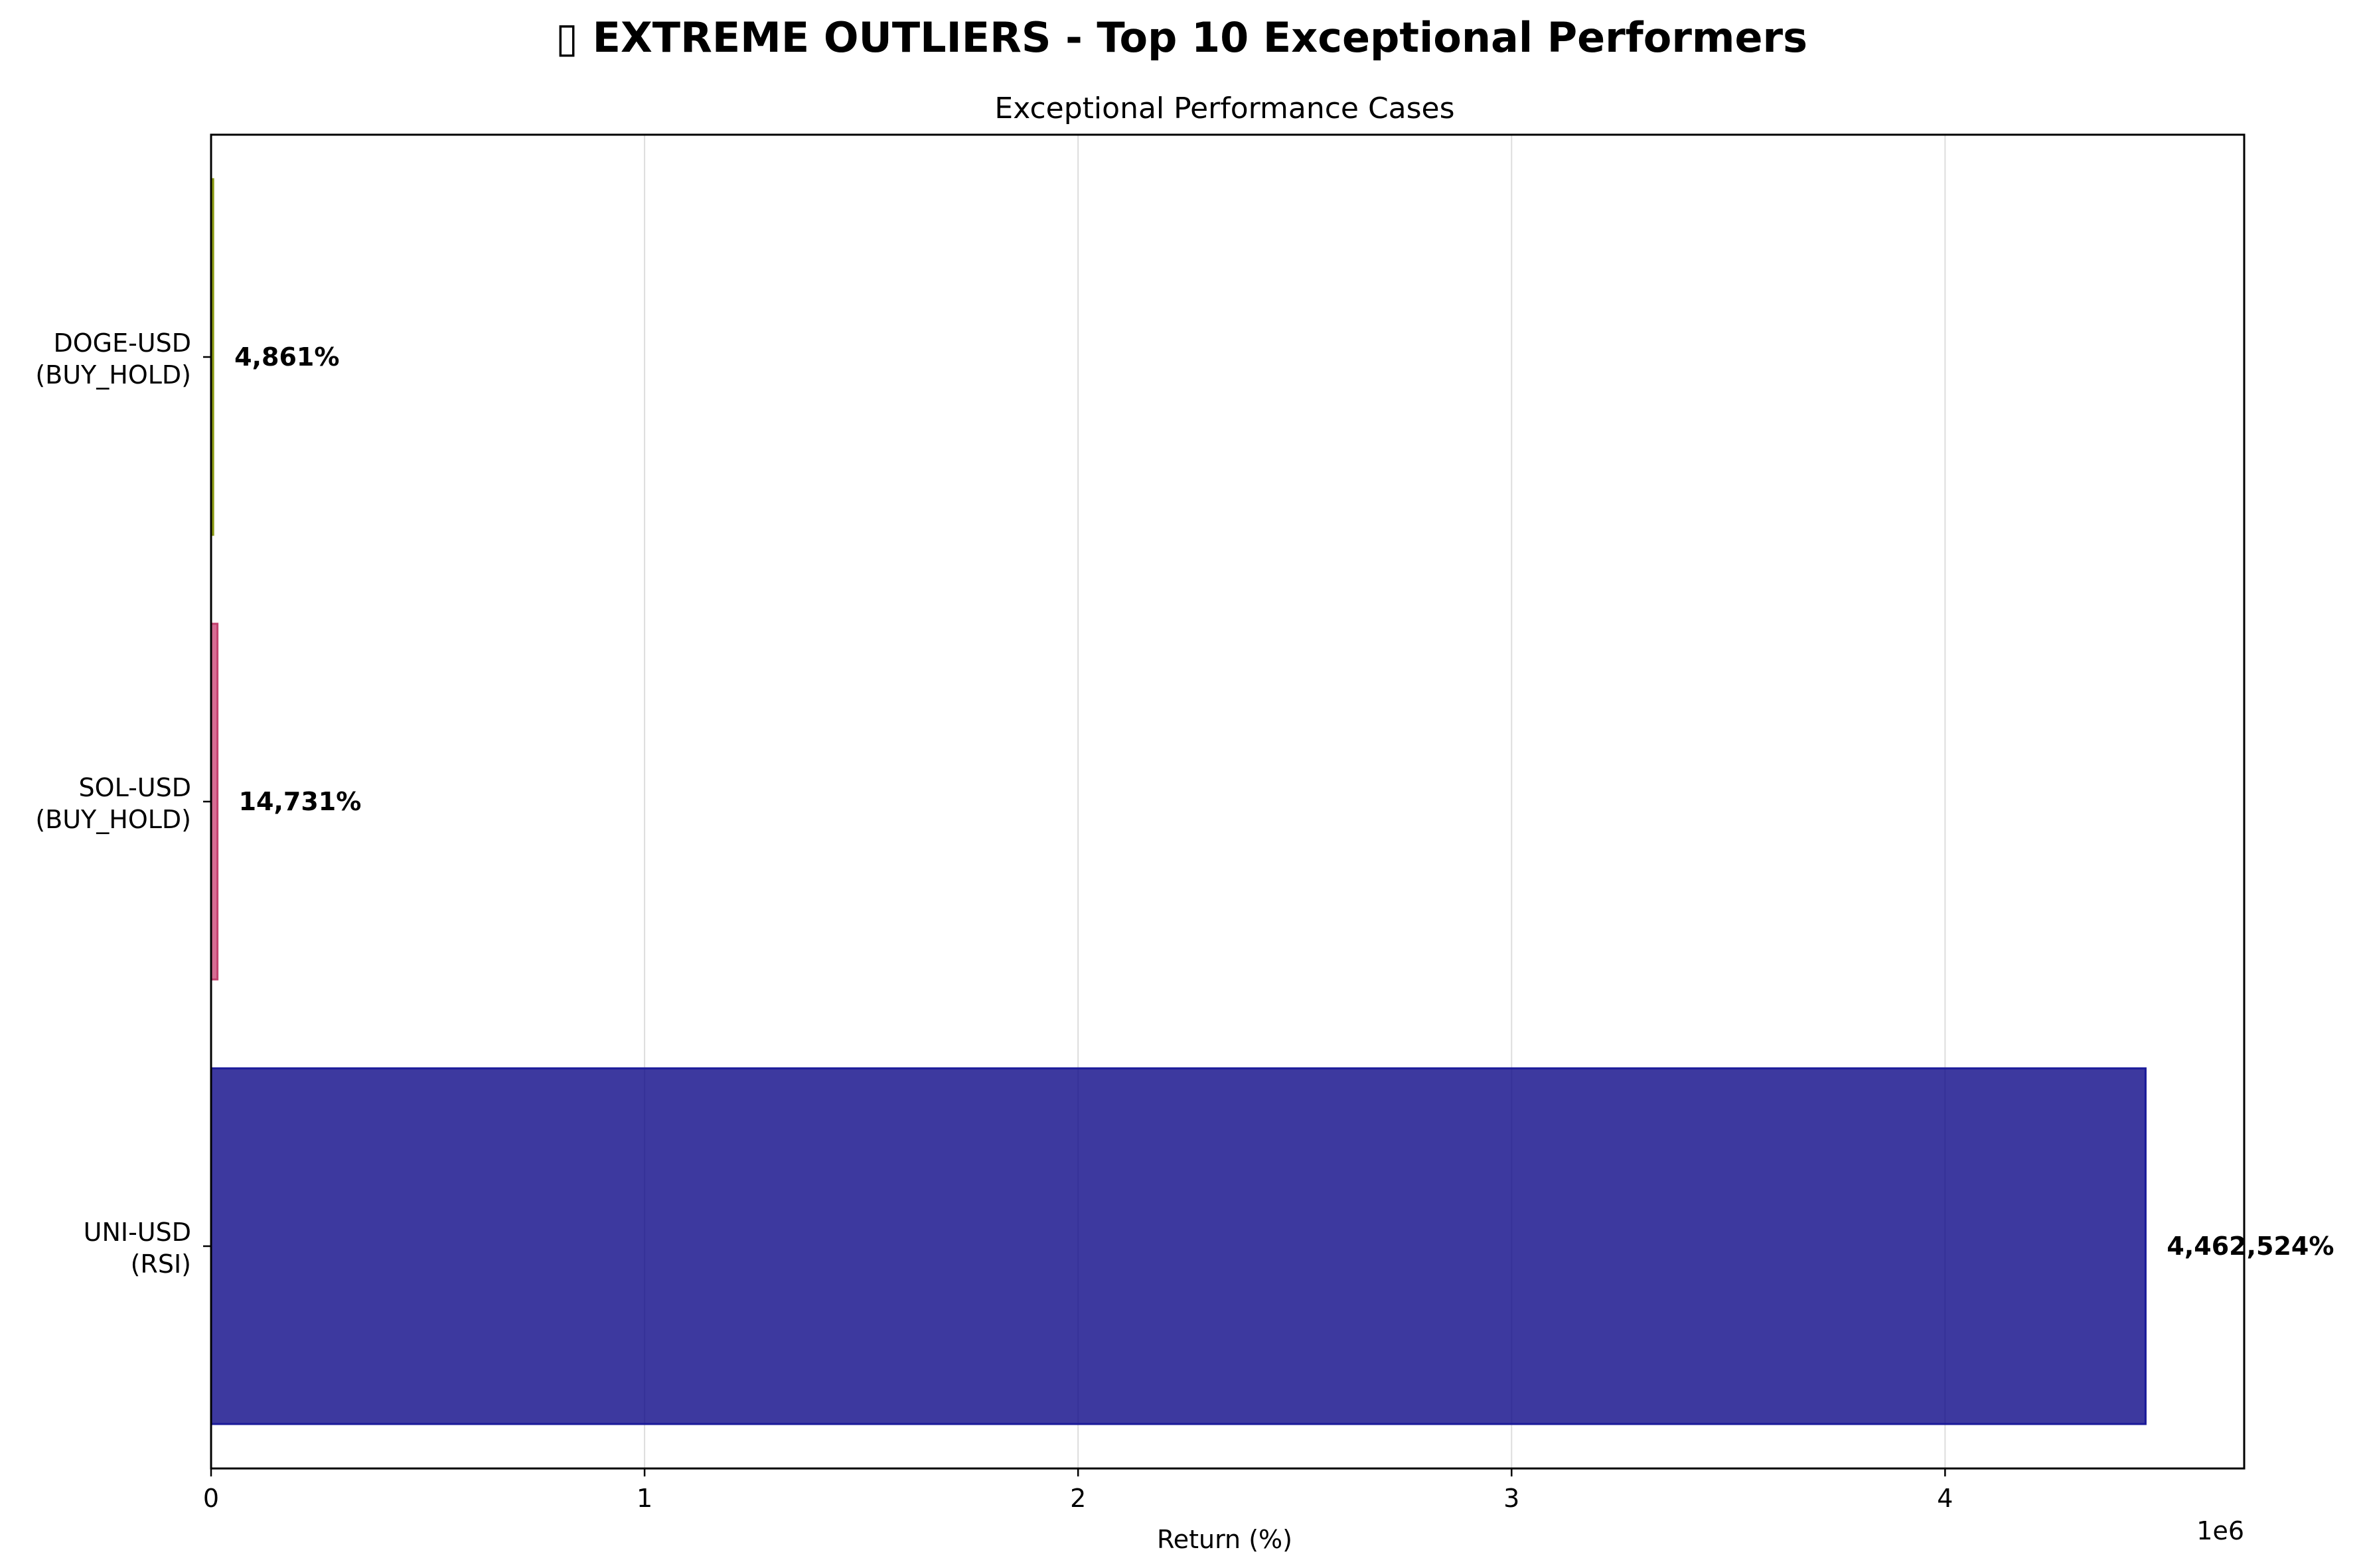 This screenshot has width=2363, height=1568. What do you see at coordinates (1225, 1539) in the screenshot?
I see `x-axis-label: Return (%)` at bounding box center [1225, 1539].